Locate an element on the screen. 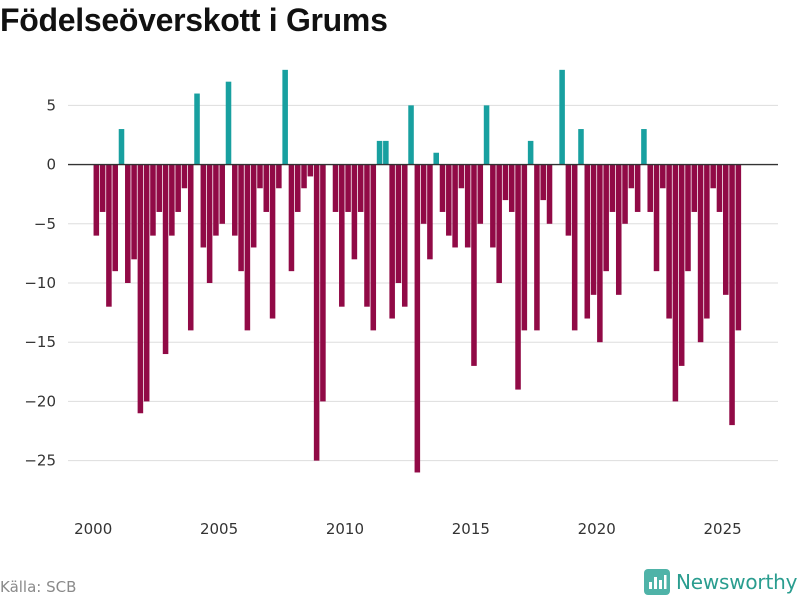  brand-logo: Newsworthy is located at coordinates (720, 582).